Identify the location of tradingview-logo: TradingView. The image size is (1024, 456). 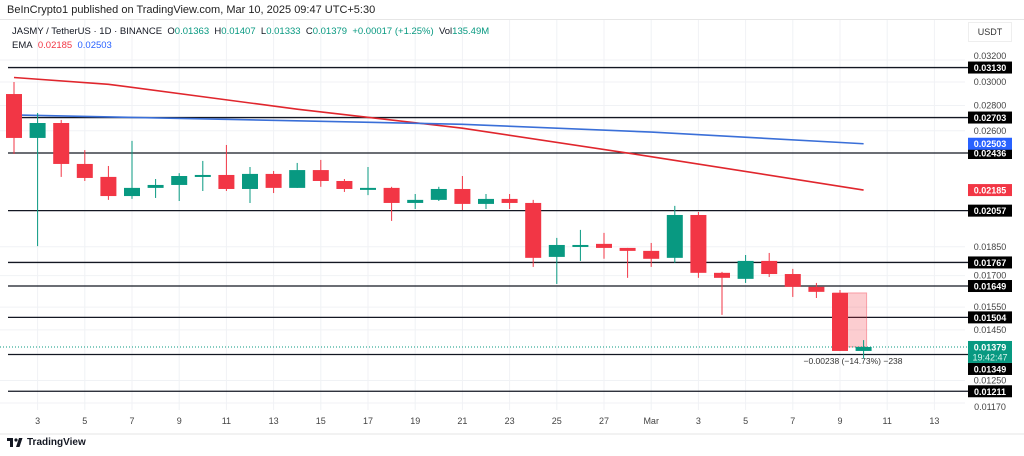
(46, 442).